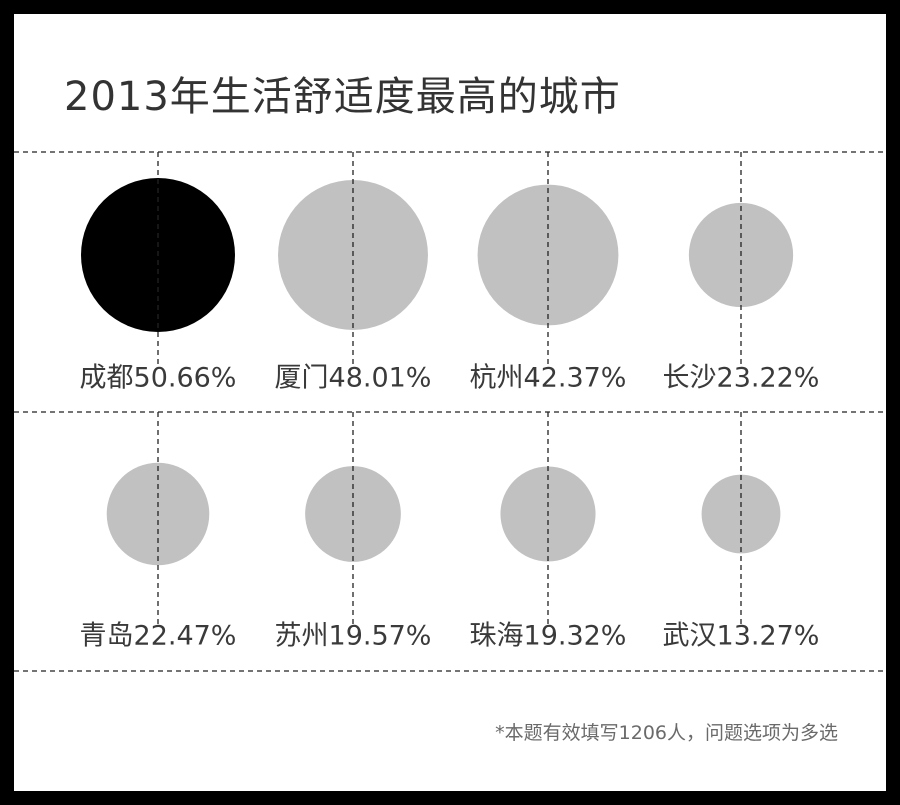 Image resolution: width=900 pixels, height=805 pixels. What do you see at coordinates (158, 378) in the screenshot?
I see `city-label-1: 成都50.66%` at bounding box center [158, 378].